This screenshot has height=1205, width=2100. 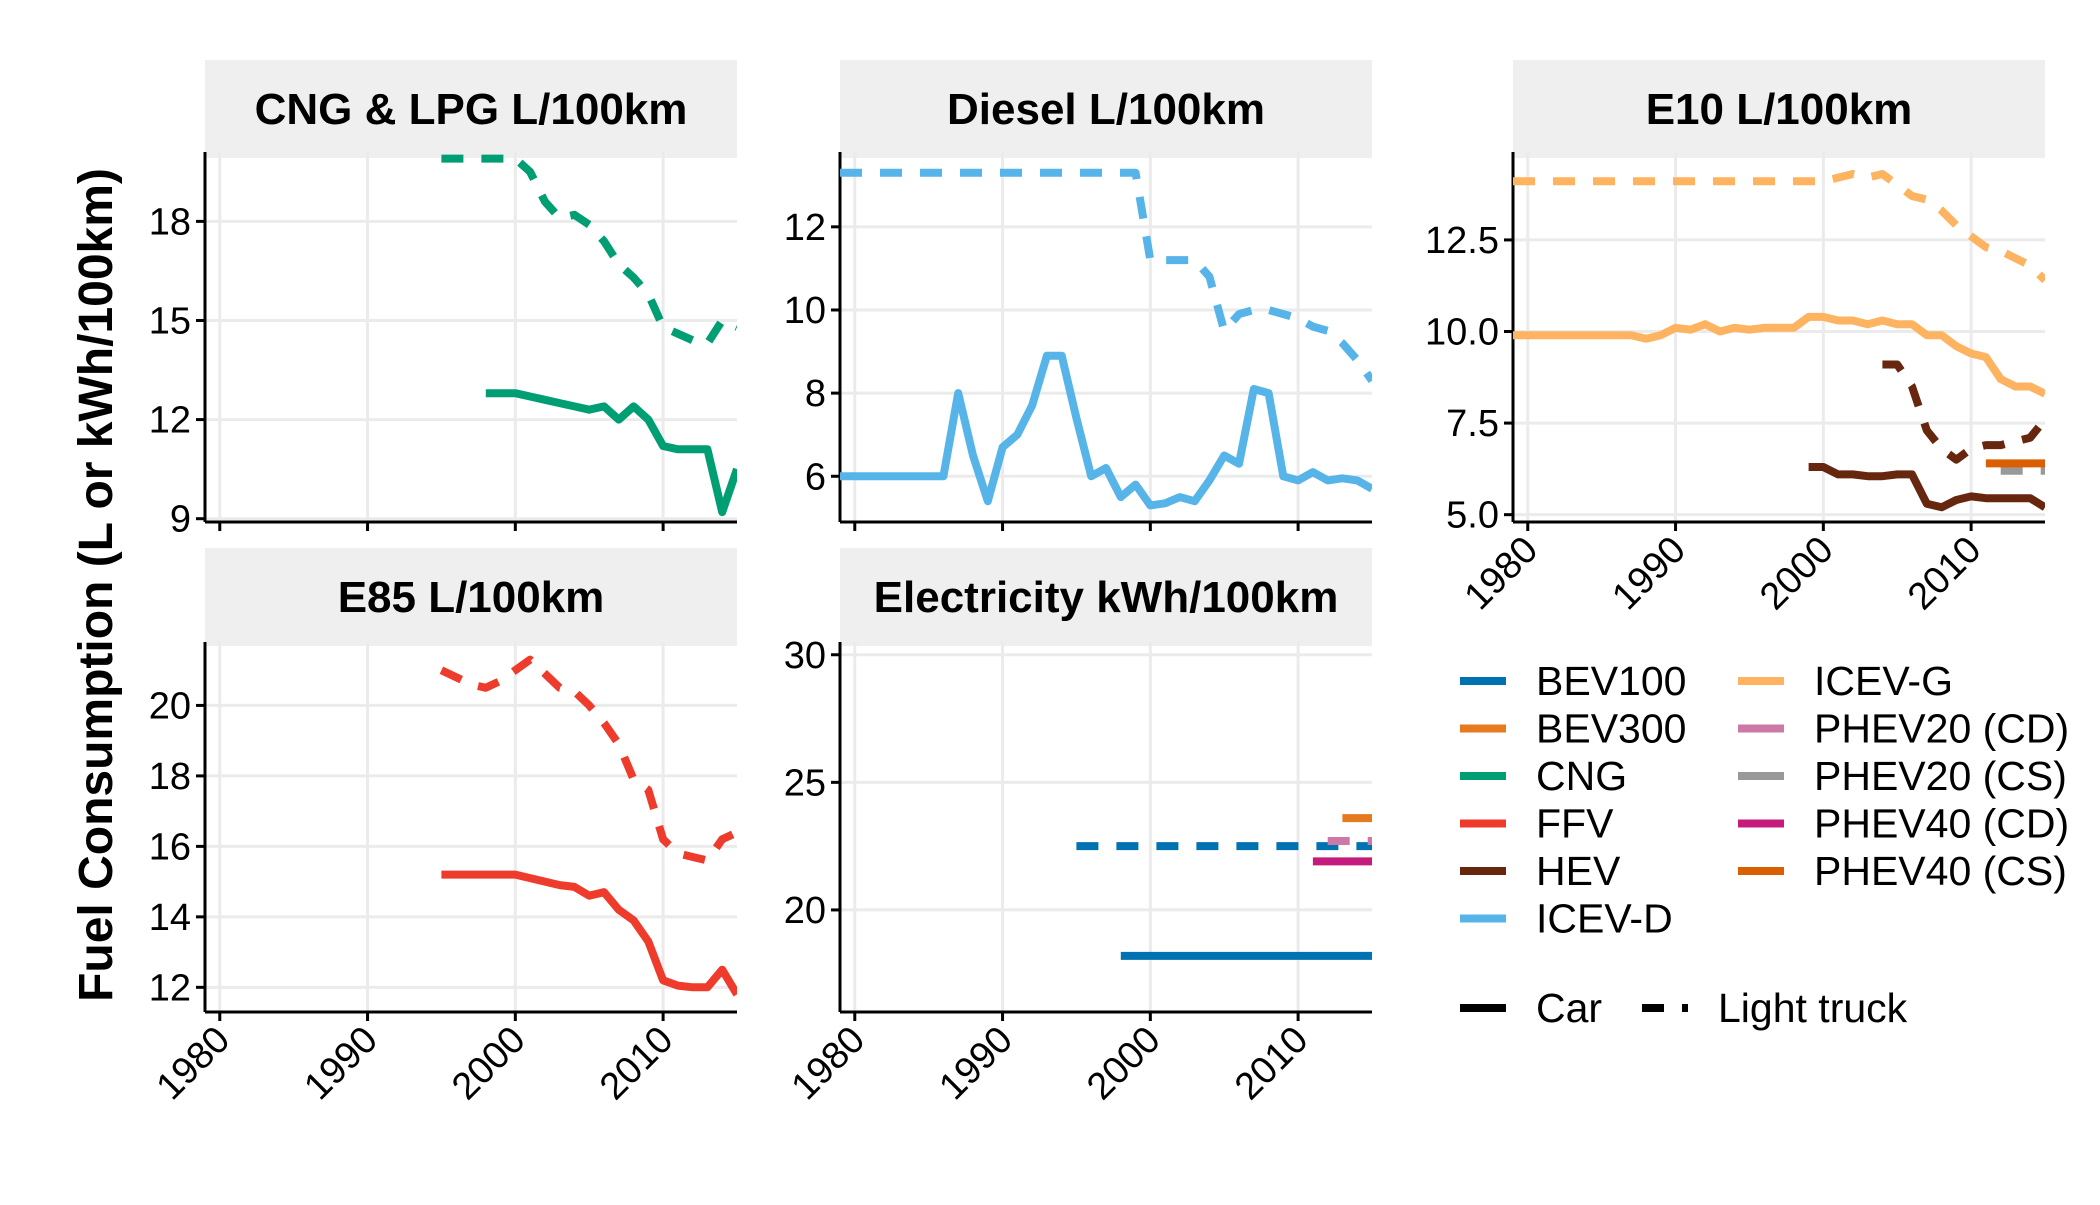 I want to click on legend-item-bev300: BEV300, so click(x=1573, y=729).